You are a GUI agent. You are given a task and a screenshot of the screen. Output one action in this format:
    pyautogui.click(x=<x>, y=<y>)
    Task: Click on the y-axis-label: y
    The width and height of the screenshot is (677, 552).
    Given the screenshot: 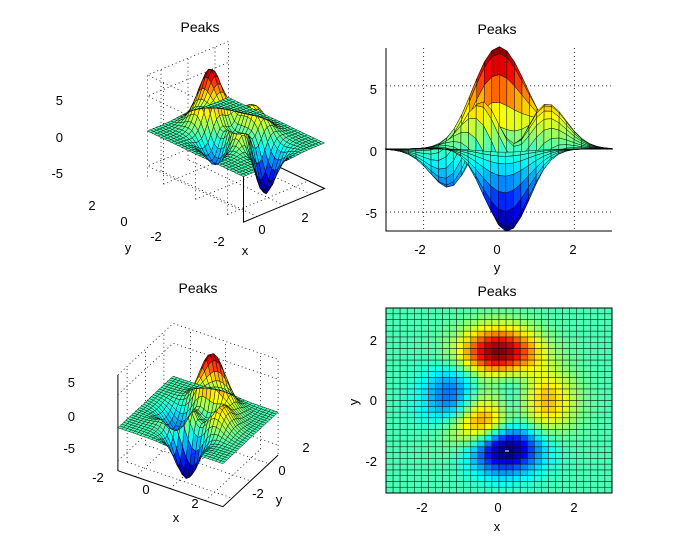 What is the action you would take?
    pyautogui.click(x=279, y=499)
    